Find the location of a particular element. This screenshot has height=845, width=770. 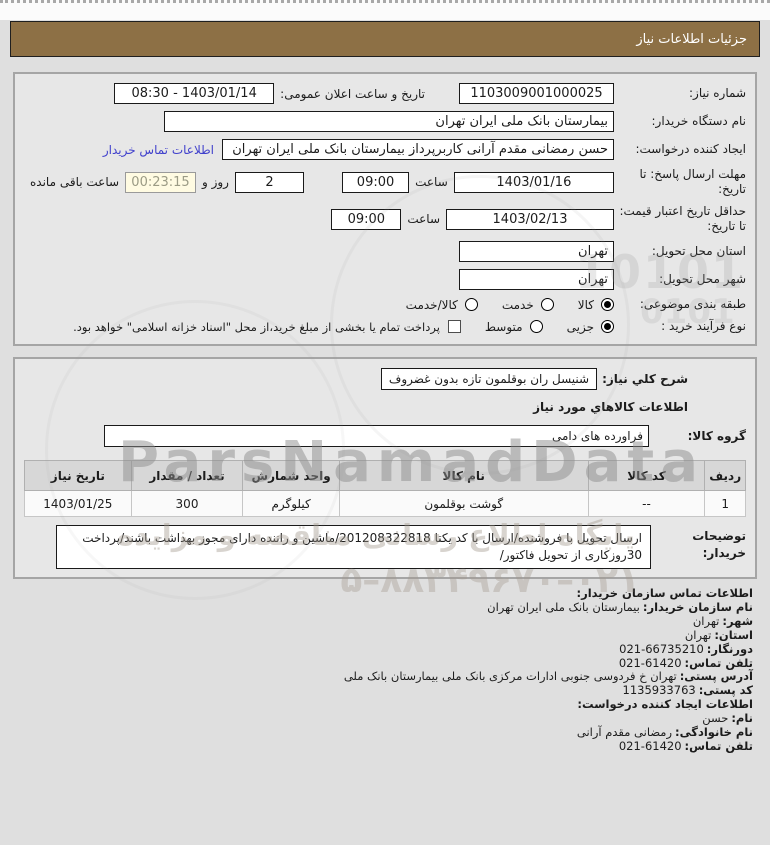

delivery-province-row: استان محل تحویل: تهران is located at coordinates (385, 251).